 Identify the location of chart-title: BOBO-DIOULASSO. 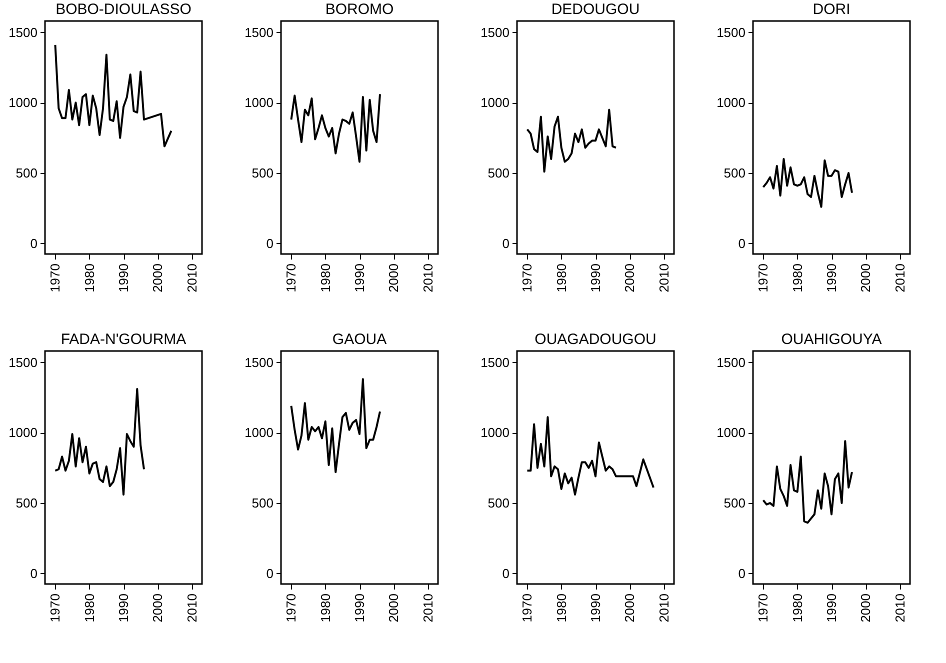
(124, 9).